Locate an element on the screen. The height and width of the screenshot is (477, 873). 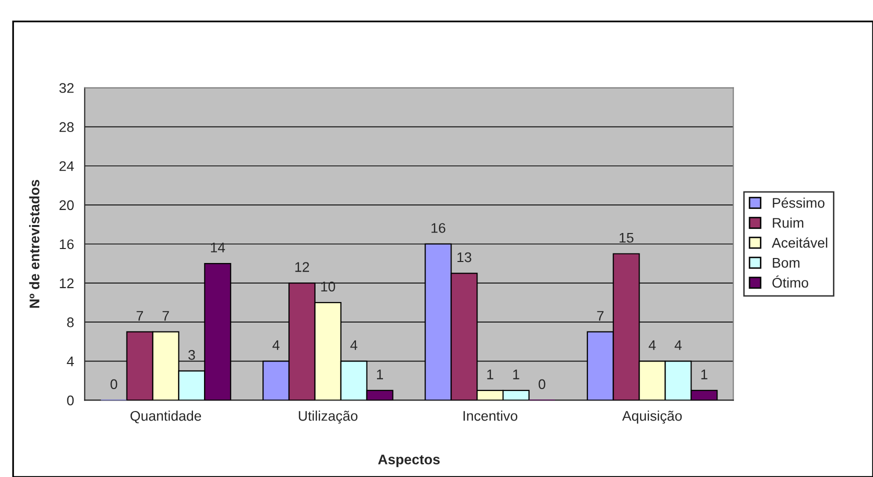
y-tick-label: 8 is located at coordinates (70, 322).